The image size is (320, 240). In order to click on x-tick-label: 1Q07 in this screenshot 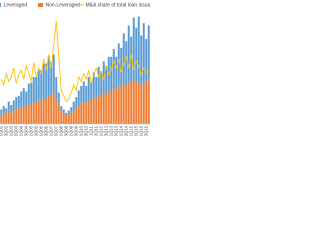, I will do `click(50, 130)`.